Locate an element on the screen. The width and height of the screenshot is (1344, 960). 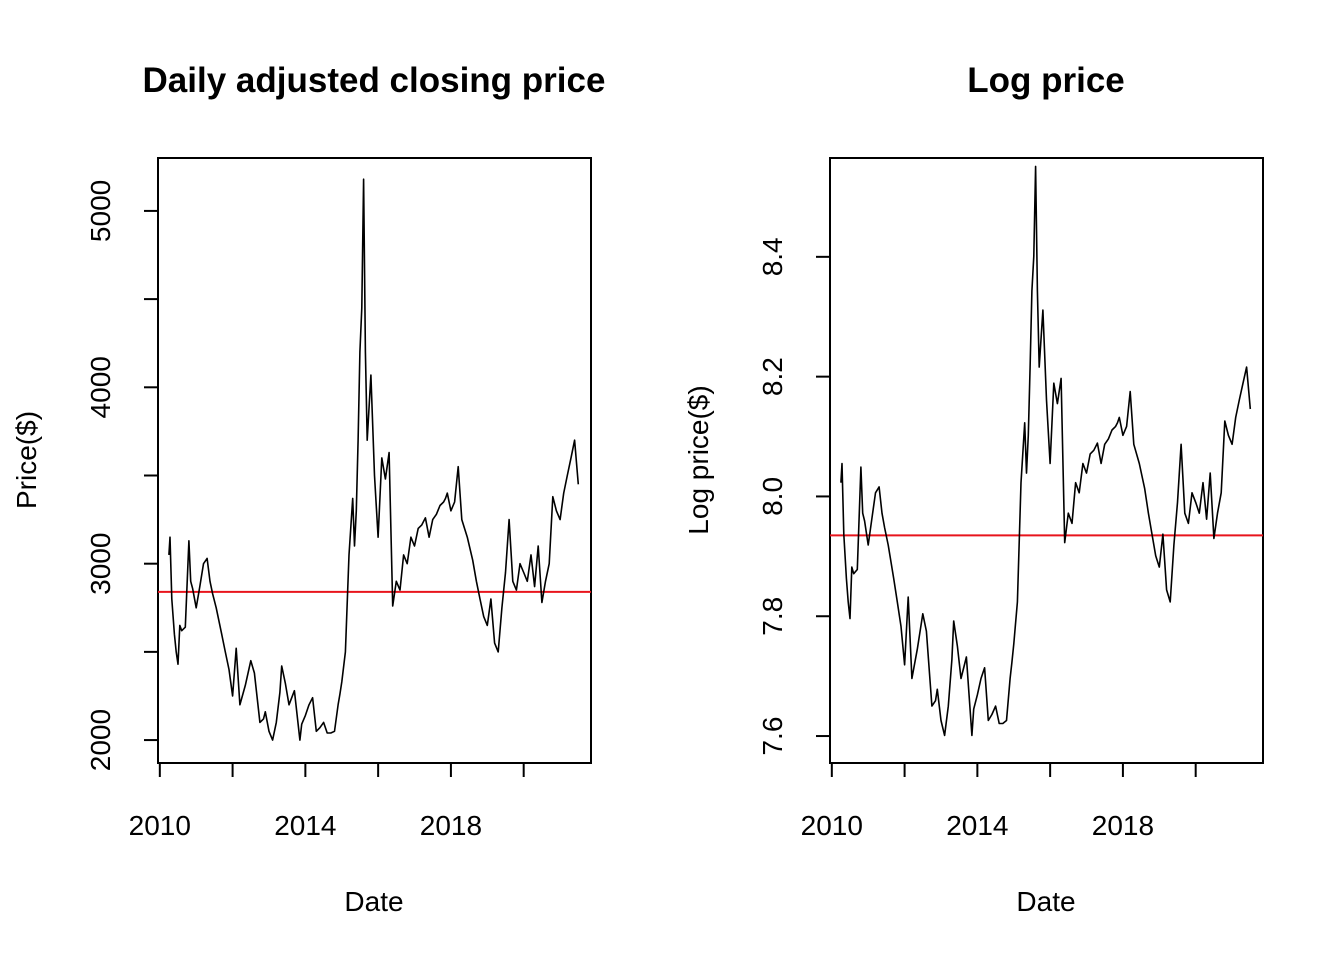
y-tick-label: 7.6 is located at coordinates (772, 736).